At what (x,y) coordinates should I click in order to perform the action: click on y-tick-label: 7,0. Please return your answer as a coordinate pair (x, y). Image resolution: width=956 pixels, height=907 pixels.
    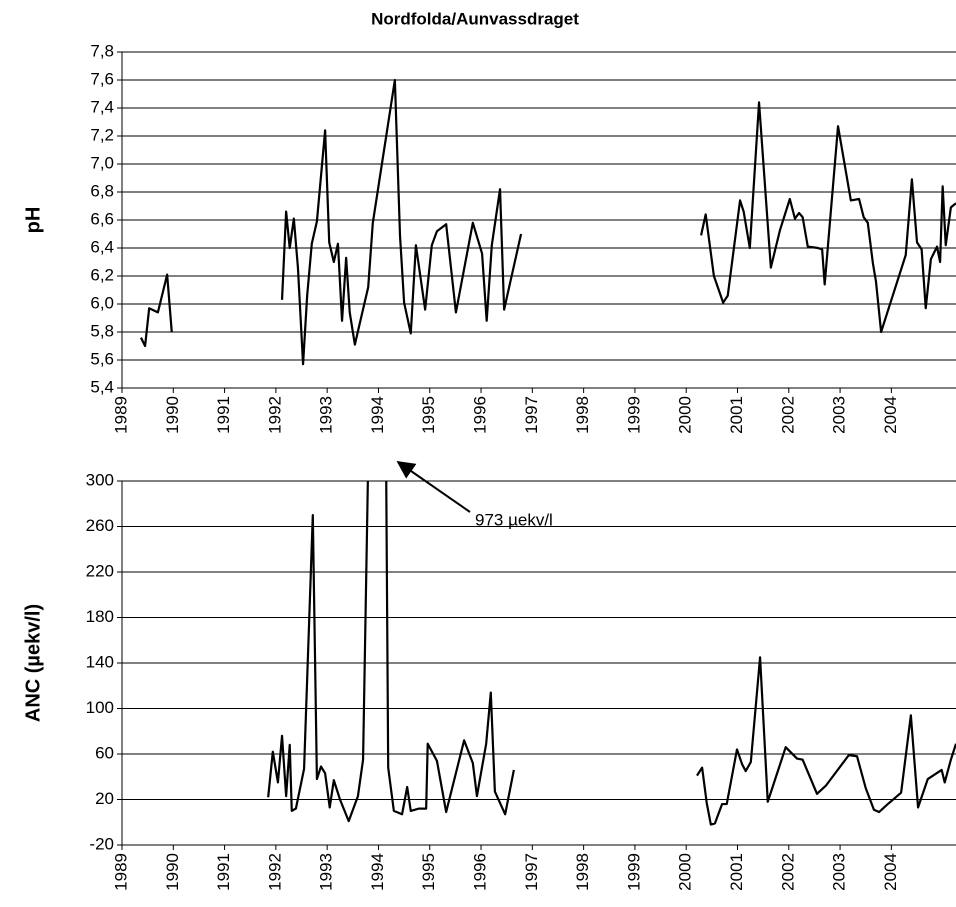
    Looking at the image, I should click on (102, 162).